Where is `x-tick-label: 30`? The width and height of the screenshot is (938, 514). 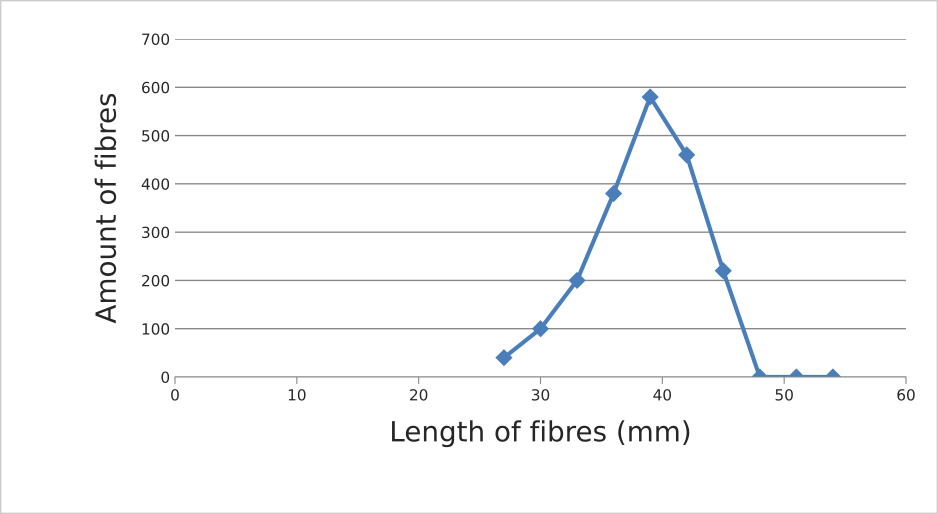 x-tick-label: 30 is located at coordinates (541, 395).